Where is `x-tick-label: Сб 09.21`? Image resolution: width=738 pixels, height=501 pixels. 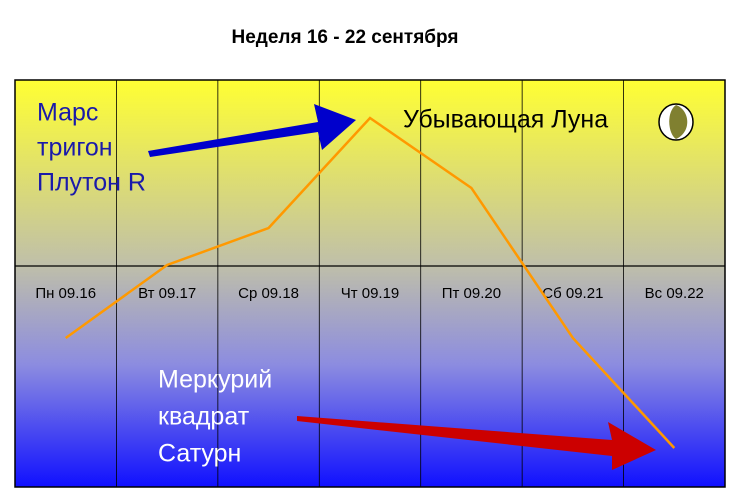
x-tick-label: Сб 09.21 is located at coordinates (572, 293).